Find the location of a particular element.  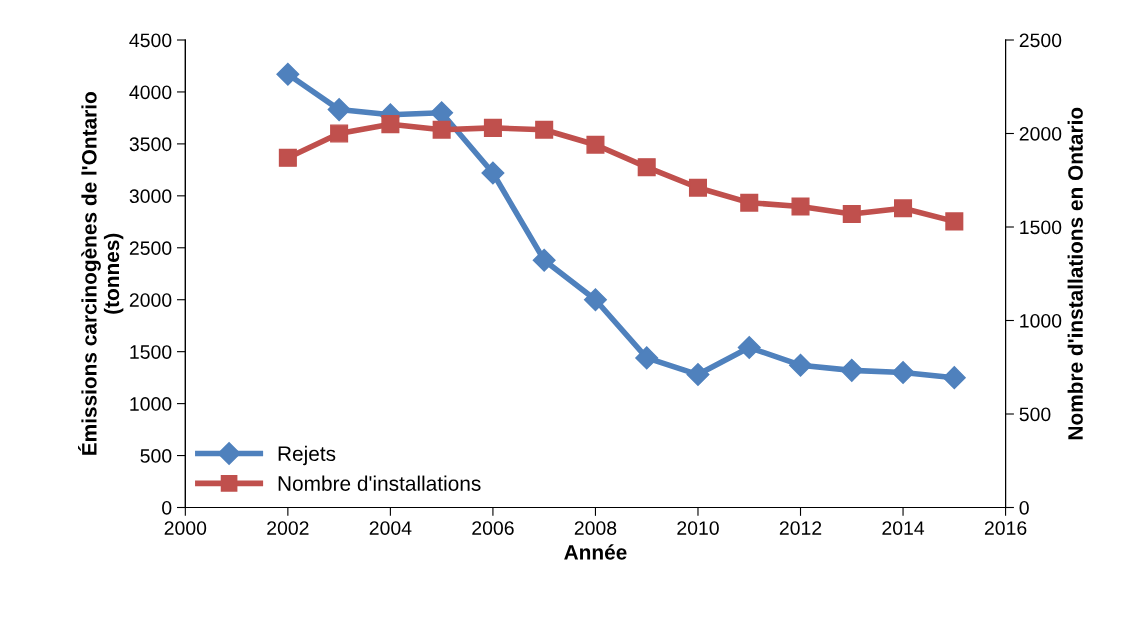

y2-tick-label: 0 is located at coordinates (1024, 507).